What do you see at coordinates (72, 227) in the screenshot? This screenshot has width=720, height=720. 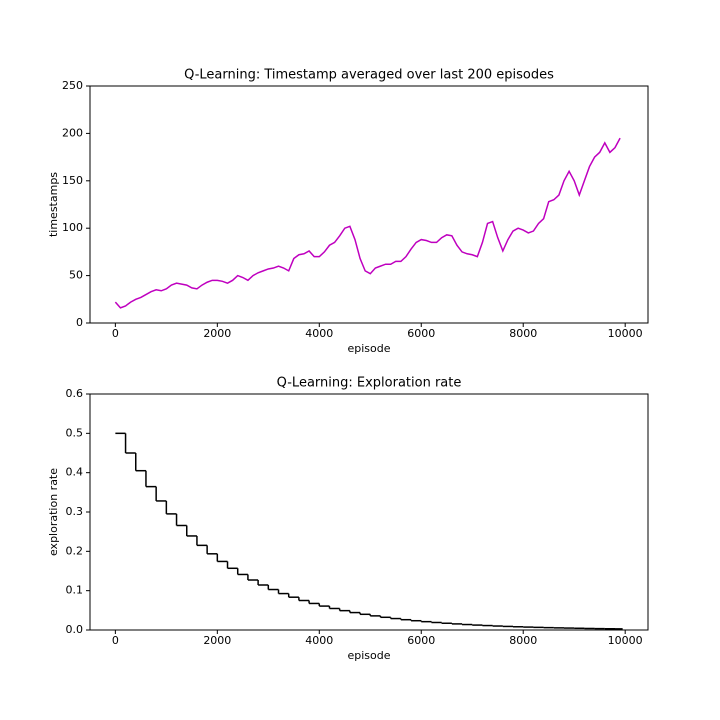 I see `y-tick-label: 100` at bounding box center [72, 227].